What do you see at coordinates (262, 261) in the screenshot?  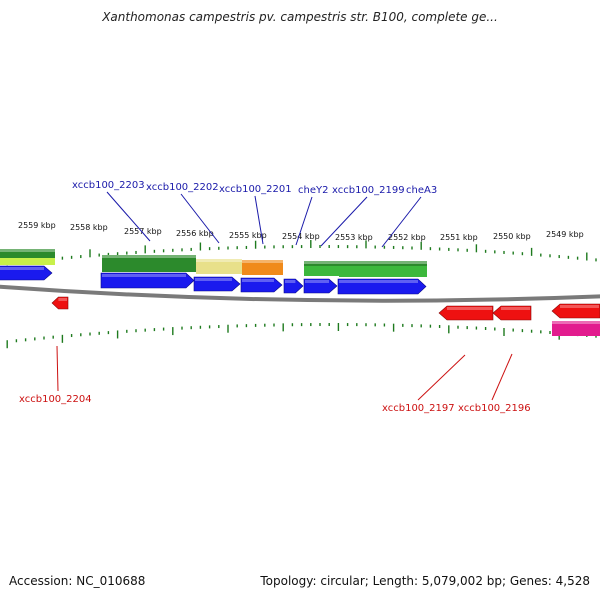 I see `homology-bar-orange-highlight` at bounding box center [262, 261].